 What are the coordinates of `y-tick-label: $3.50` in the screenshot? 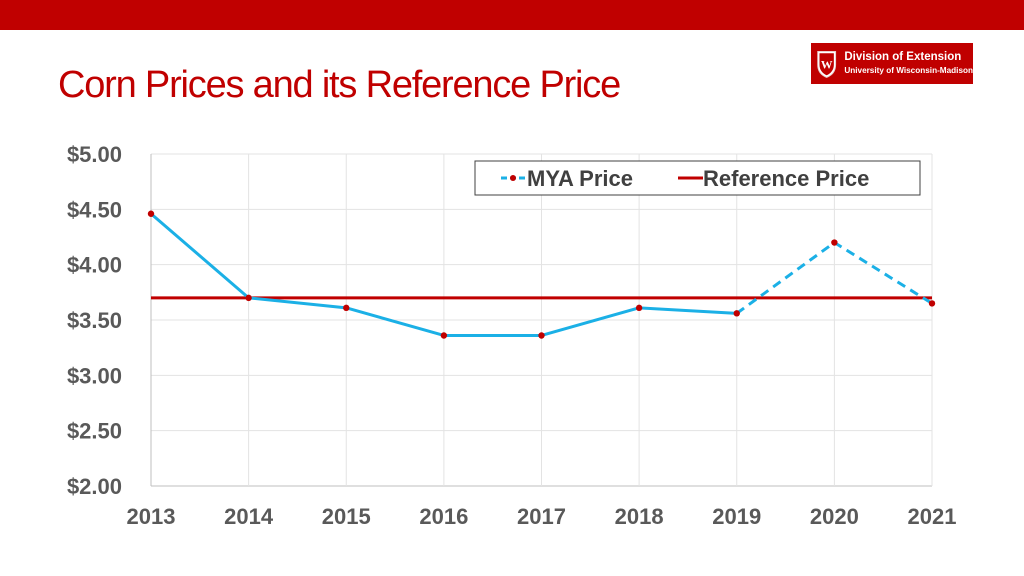 It's located at (94, 320).